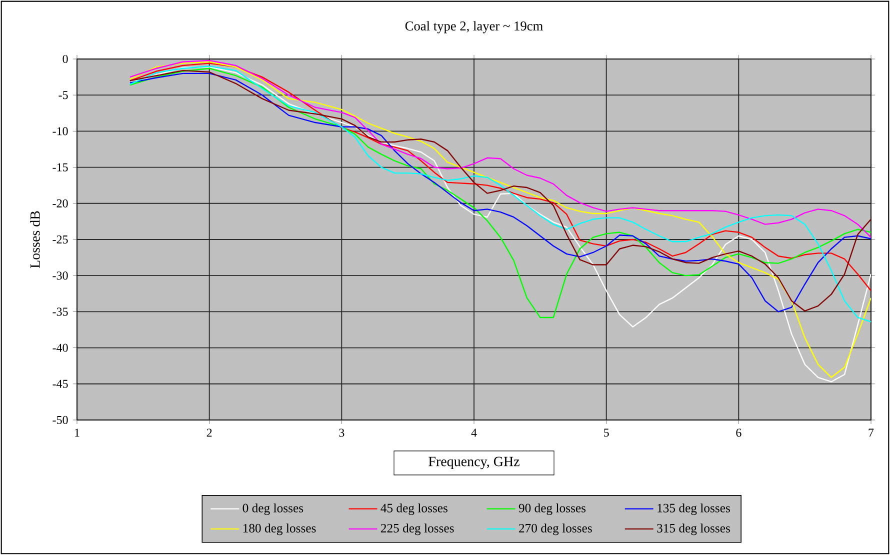 This screenshot has width=890, height=555. I want to click on y-tick-label: -50, so click(60, 420).